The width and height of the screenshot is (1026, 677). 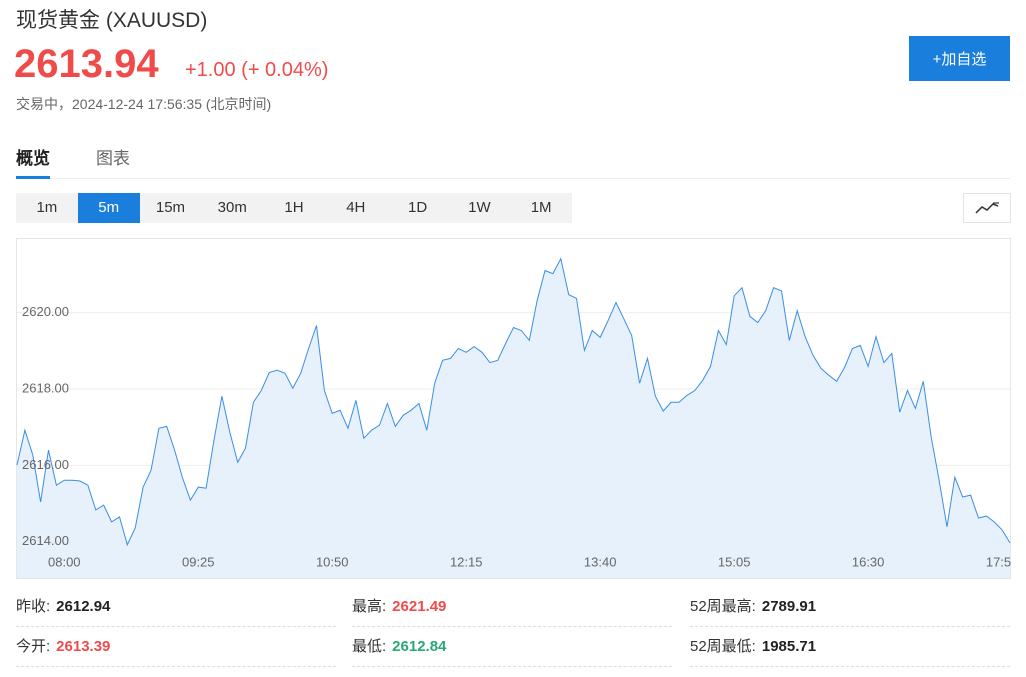 I want to click on trade-status: 交易中，2024-12-24 17:56:35 (北京时间), so click(x=144, y=104).